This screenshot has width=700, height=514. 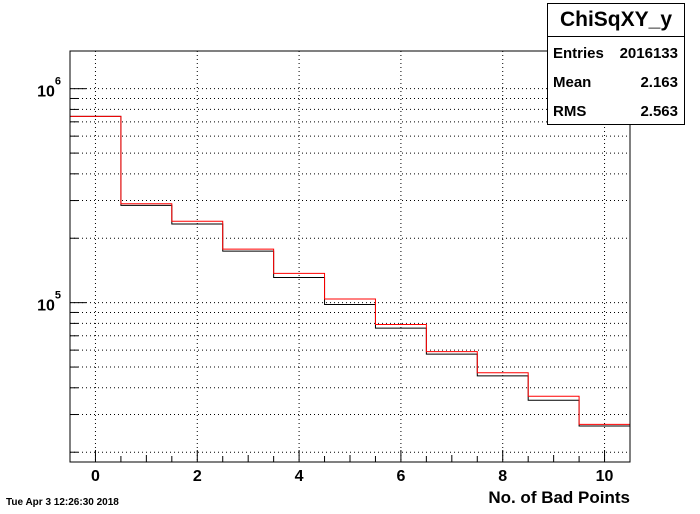 What do you see at coordinates (400, 476) in the screenshot?
I see `x-tick-label: 6` at bounding box center [400, 476].